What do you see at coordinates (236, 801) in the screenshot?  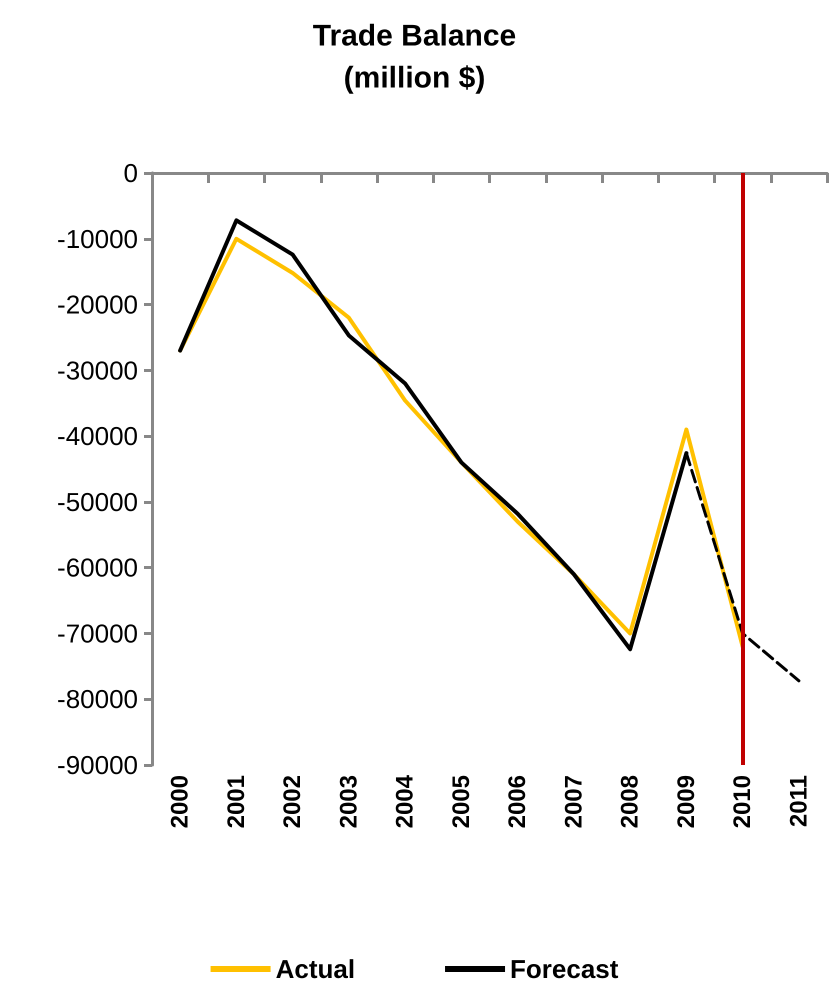 I see `x-tick-label: 2001` at bounding box center [236, 801].